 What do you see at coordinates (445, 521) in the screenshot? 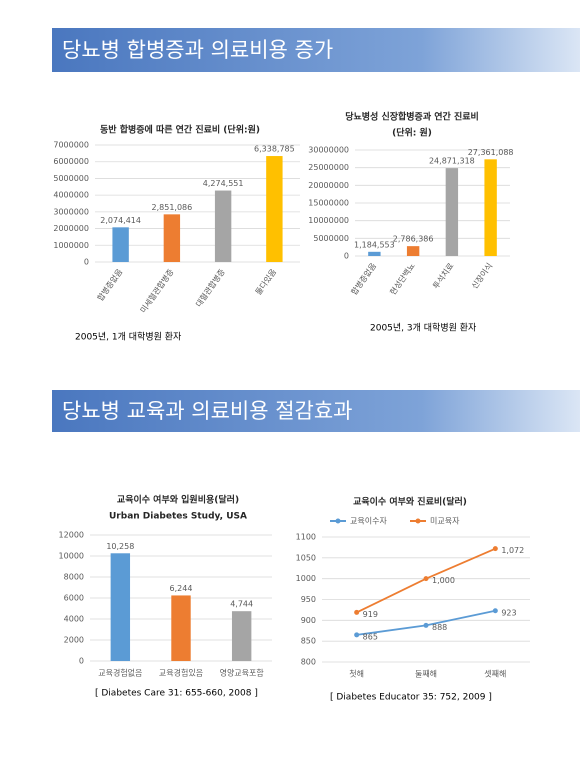
I see `legend-label: 미교육자` at bounding box center [445, 521].